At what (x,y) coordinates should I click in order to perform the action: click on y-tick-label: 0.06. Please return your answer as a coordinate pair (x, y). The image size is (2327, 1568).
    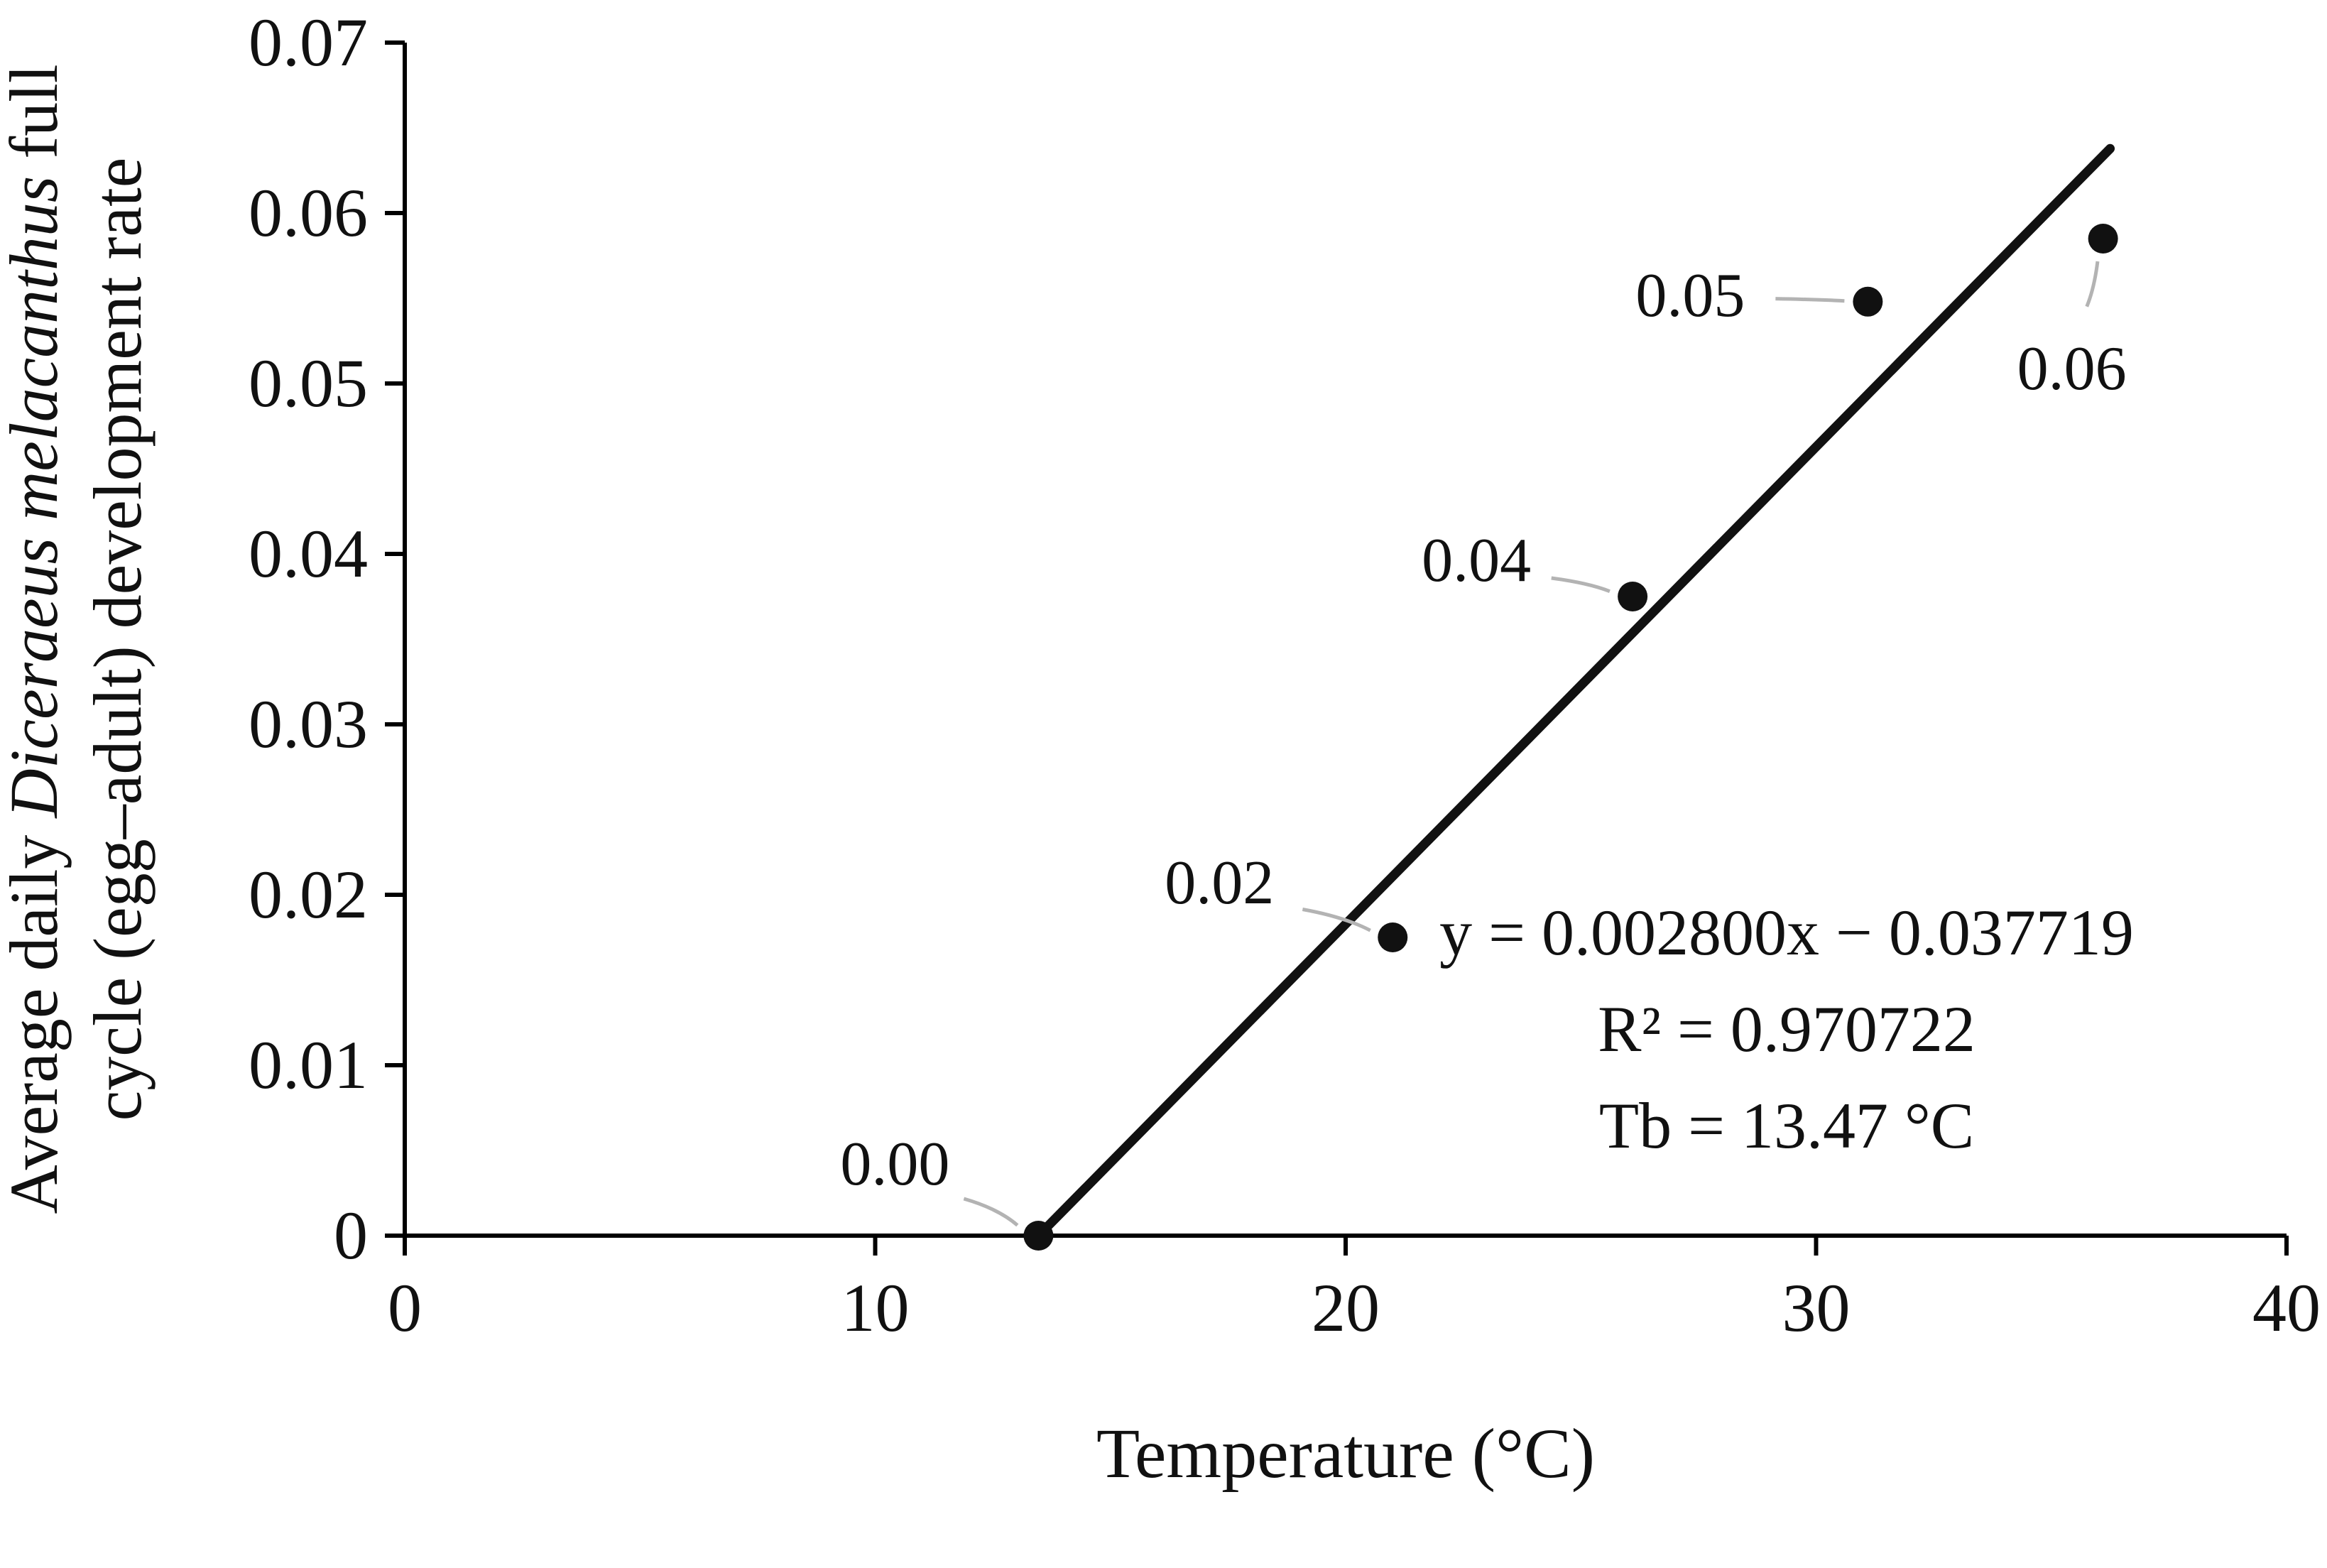
    Looking at the image, I should click on (308, 213).